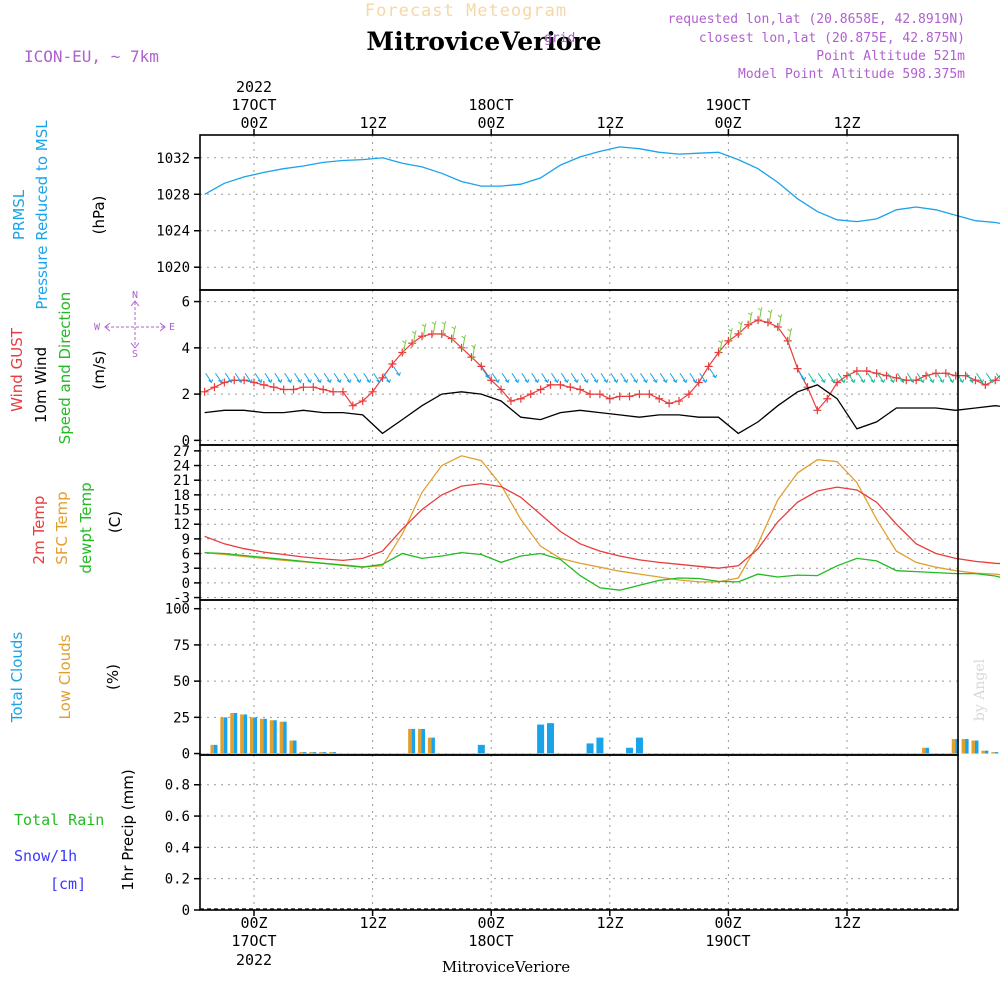 The width and height of the screenshot is (1000, 1000). What do you see at coordinates (483, 41) in the screenshot?
I see `station-title: MitroviceVeriore` at bounding box center [483, 41].